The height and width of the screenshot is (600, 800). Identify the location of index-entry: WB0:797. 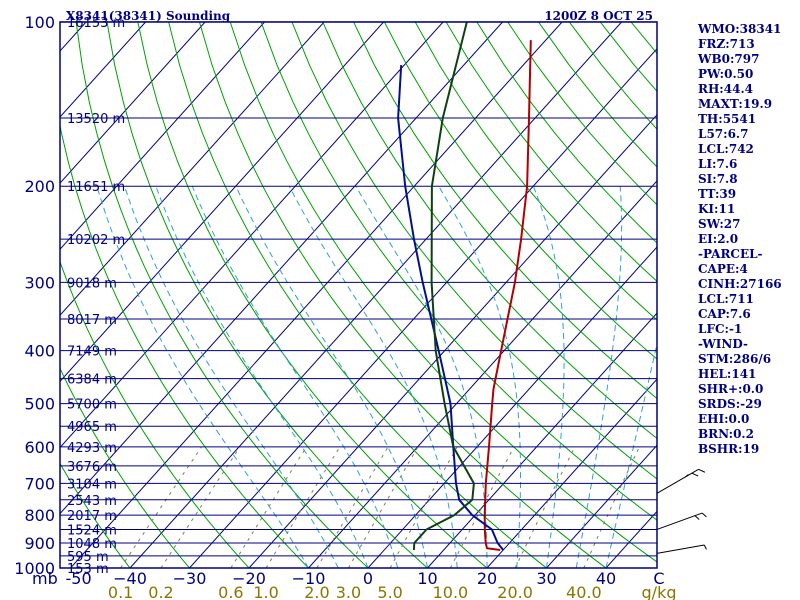
(729, 59).